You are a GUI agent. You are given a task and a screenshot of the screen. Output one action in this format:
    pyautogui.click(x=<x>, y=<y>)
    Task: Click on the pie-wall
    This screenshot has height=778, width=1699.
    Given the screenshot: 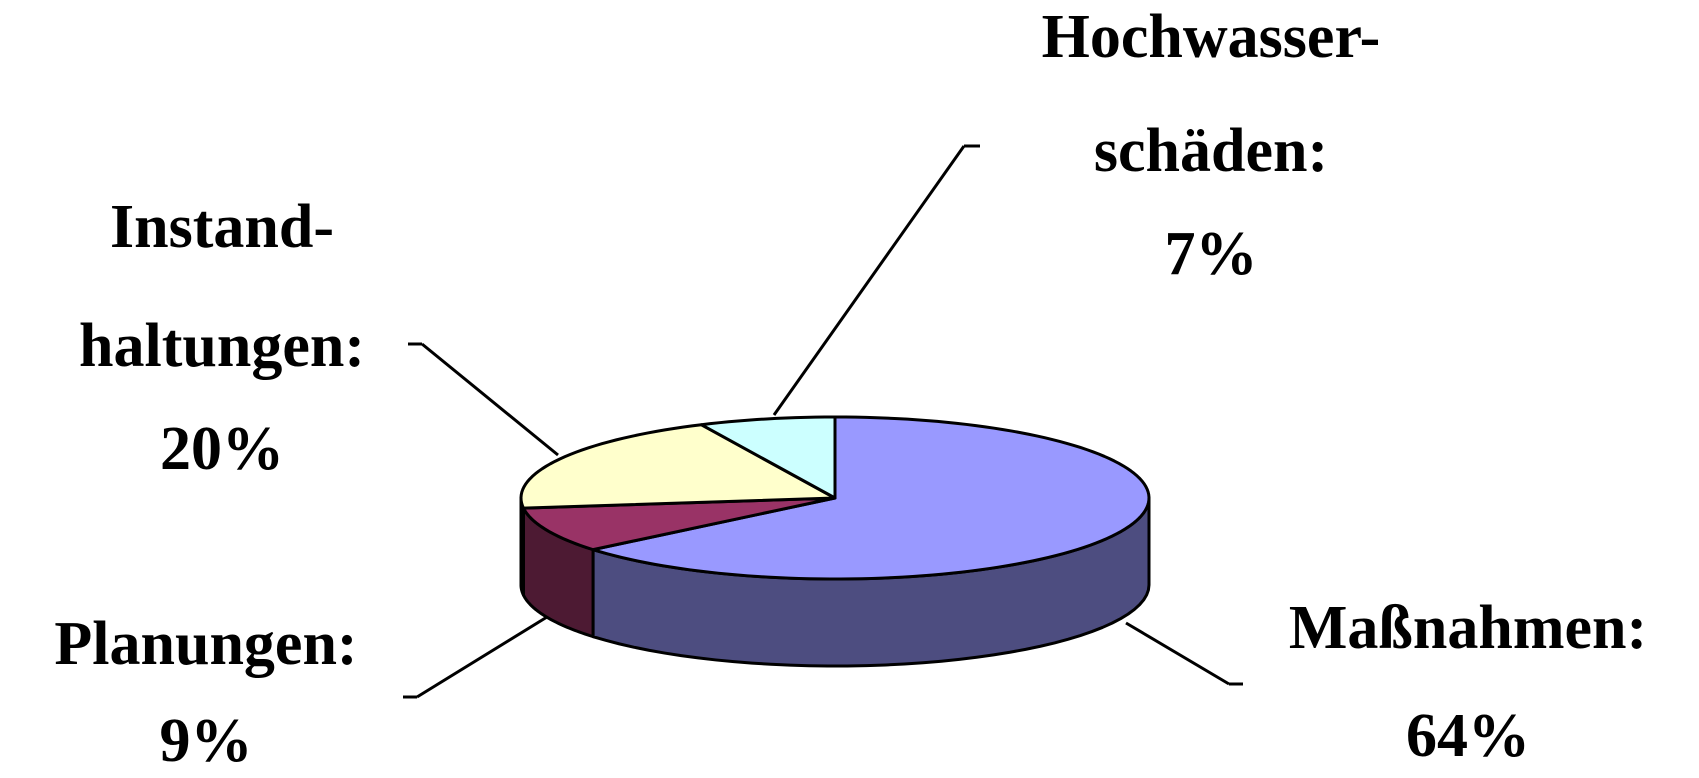 What is the action you would take?
    pyautogui.click(x=522, y=546)
    